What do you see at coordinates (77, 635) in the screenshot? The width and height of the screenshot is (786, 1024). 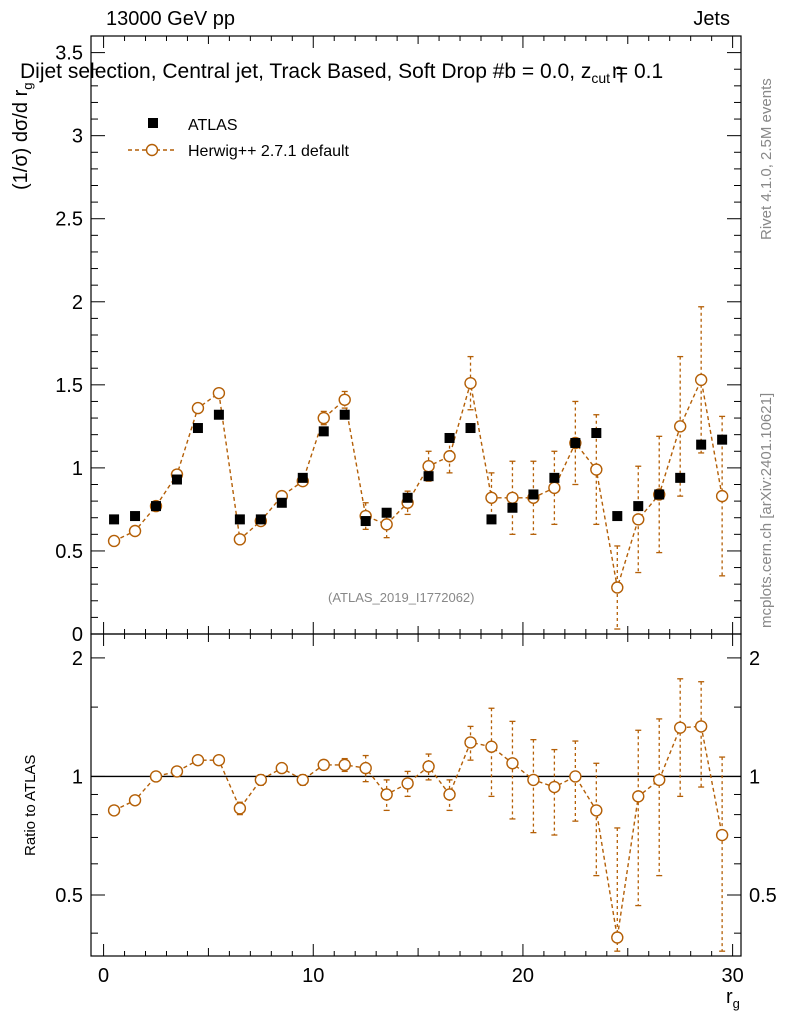 I see `y-tick-label: 0` at bounding box center [77, 635].